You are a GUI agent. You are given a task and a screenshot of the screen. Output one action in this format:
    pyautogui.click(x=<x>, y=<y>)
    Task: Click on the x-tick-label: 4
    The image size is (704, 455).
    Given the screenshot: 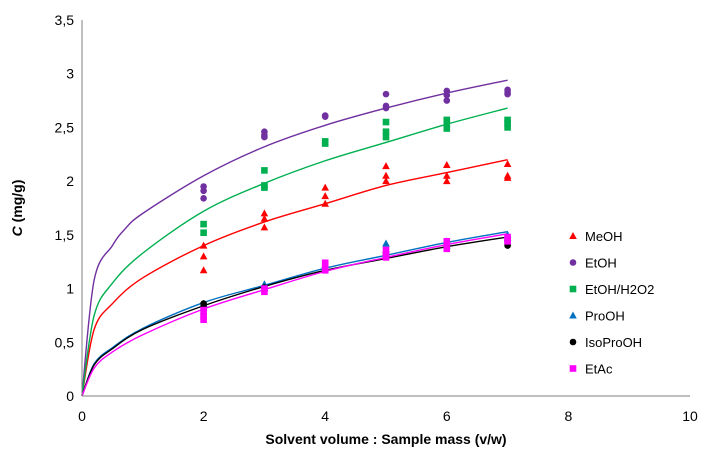 What is the action you would take?
    pyautogui.click(x=325, y=416)
    